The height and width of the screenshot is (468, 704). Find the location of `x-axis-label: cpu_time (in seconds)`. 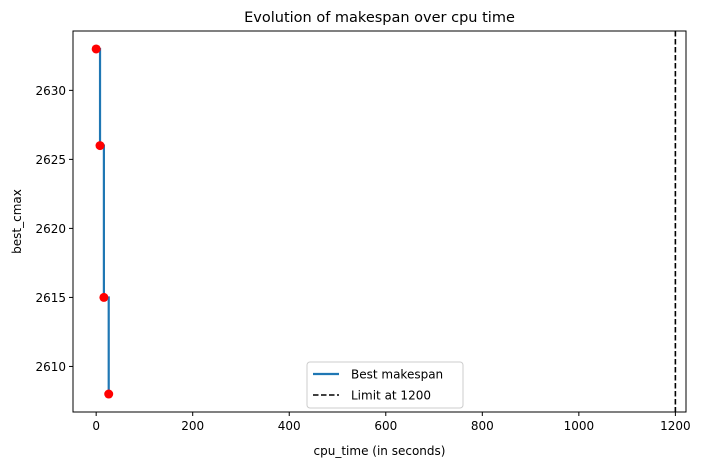

x-axis-label: cpu_time (in seconds) is located at coordinates (380, 451).